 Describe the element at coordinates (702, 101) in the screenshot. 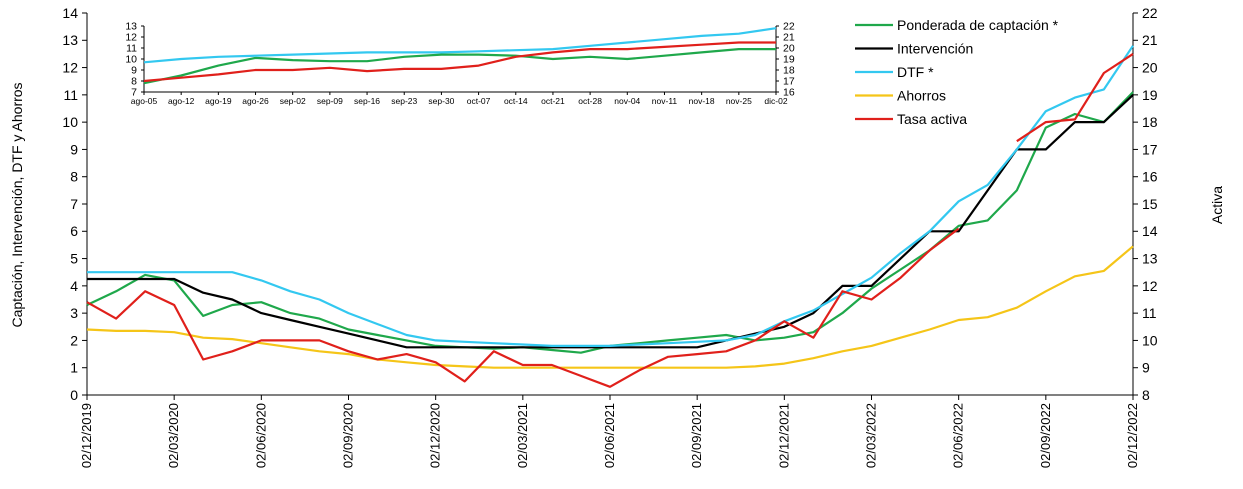

I see `x-tick-label: nov-18` at that location.